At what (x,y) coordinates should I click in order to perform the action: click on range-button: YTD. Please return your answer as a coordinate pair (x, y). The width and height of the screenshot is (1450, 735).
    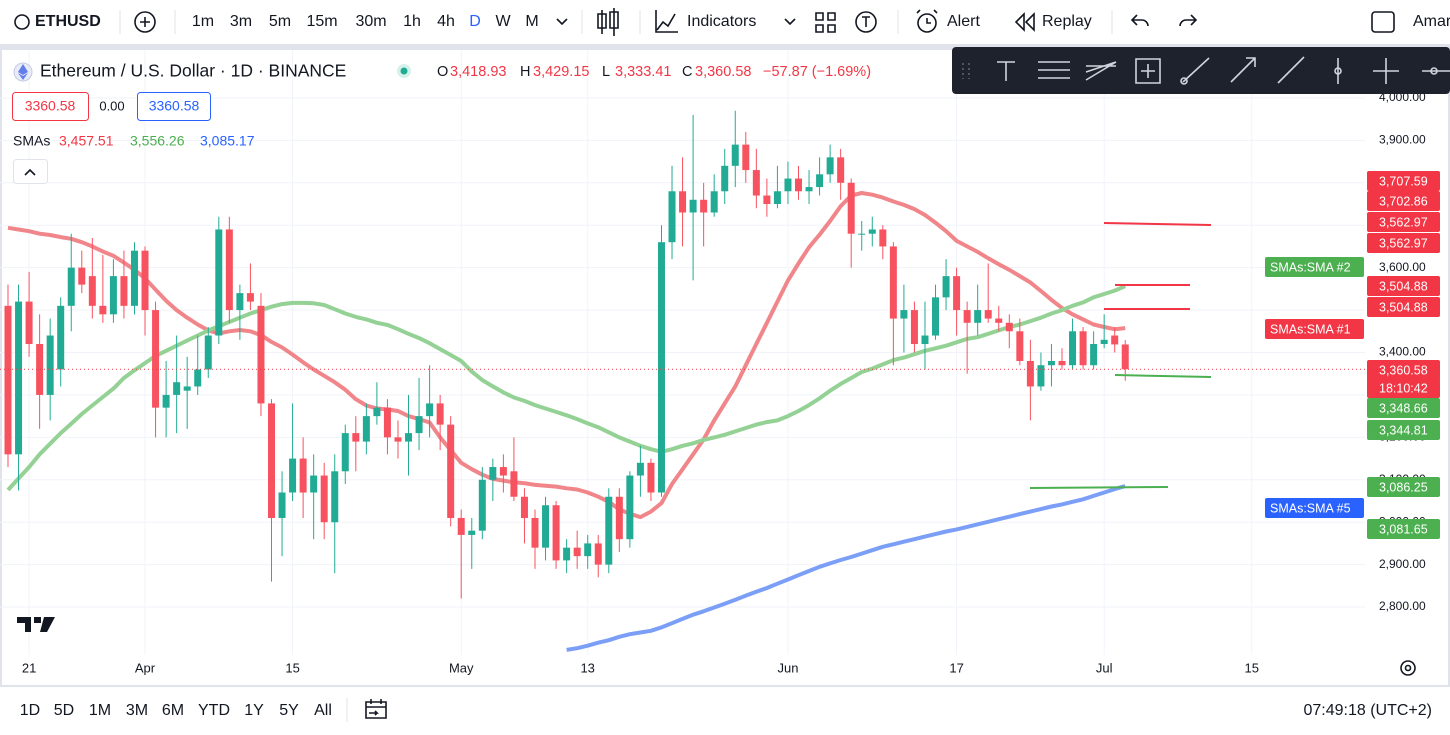
    Looking at the image, I should click on (214, 710).